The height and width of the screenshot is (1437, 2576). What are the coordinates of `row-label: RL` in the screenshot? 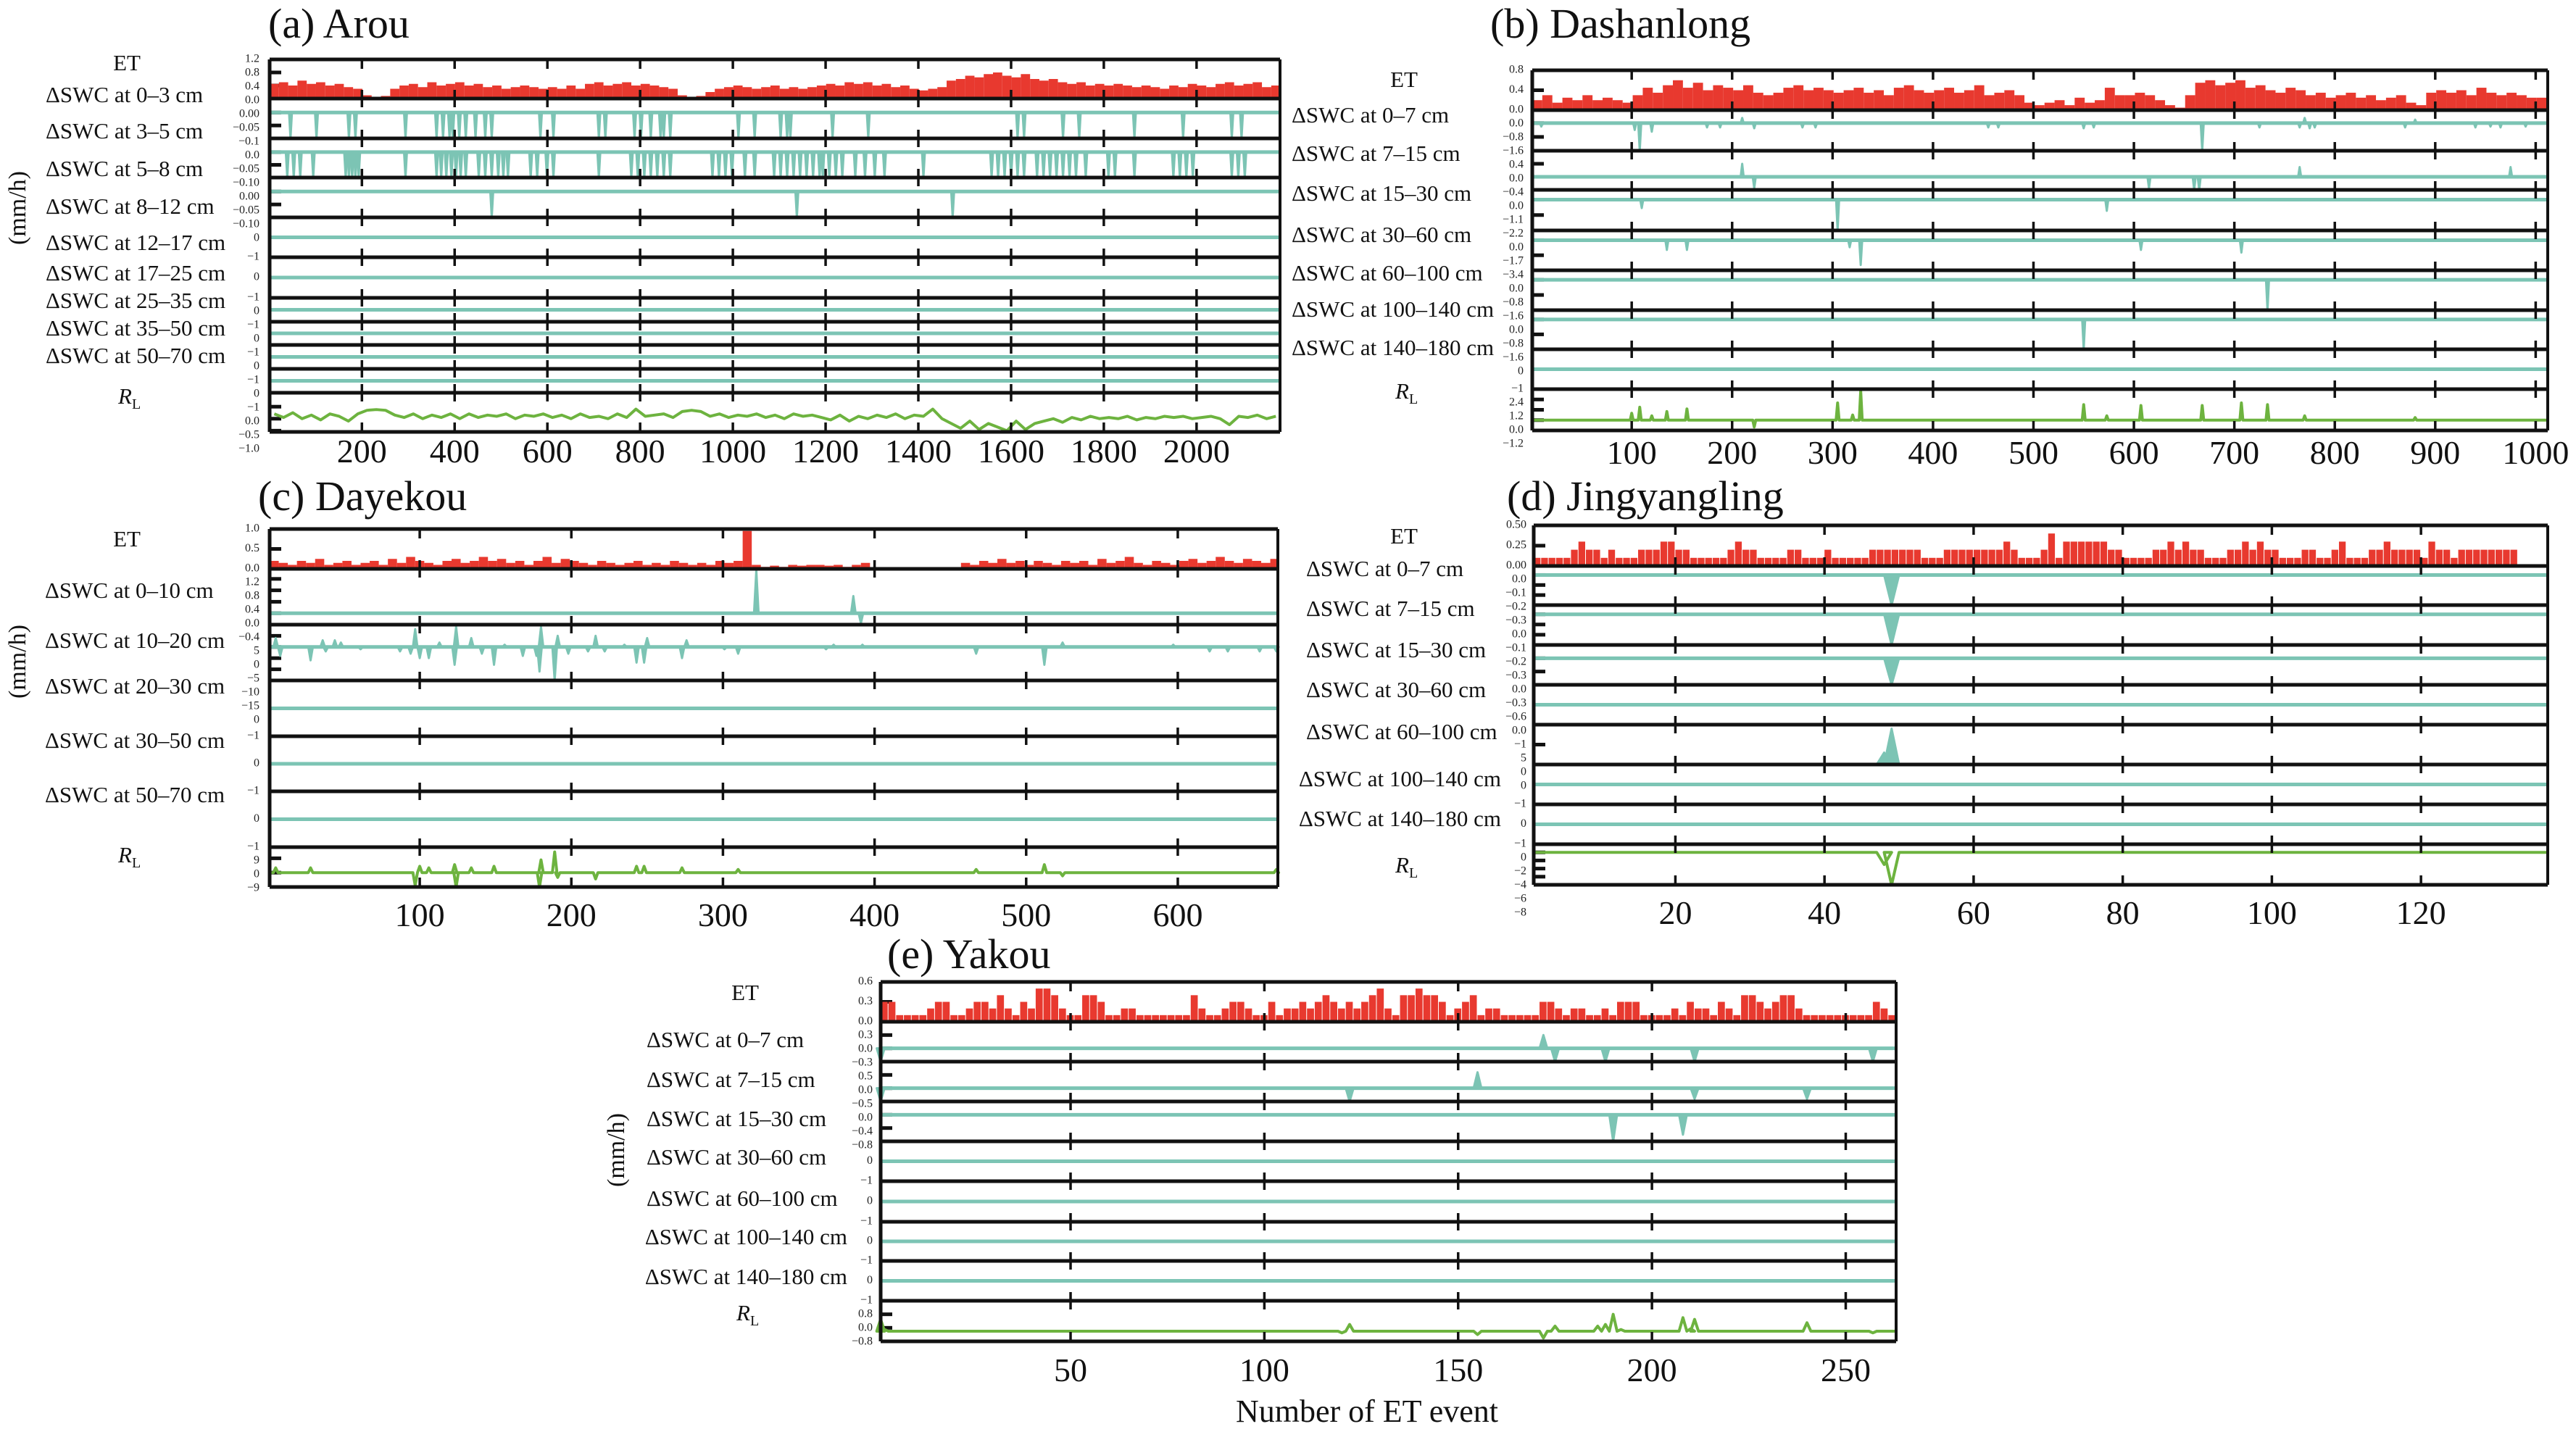 It's located at (1406, 866).